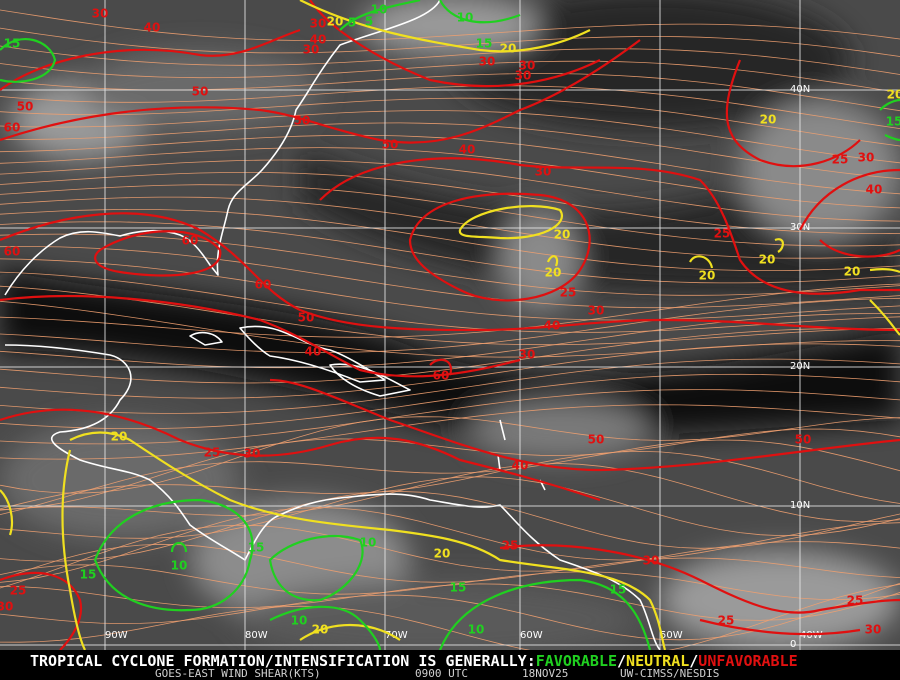 The image size is (900, 680). I want to click on unfavorable-key: UNFAVORABLE, so click(747, 661).